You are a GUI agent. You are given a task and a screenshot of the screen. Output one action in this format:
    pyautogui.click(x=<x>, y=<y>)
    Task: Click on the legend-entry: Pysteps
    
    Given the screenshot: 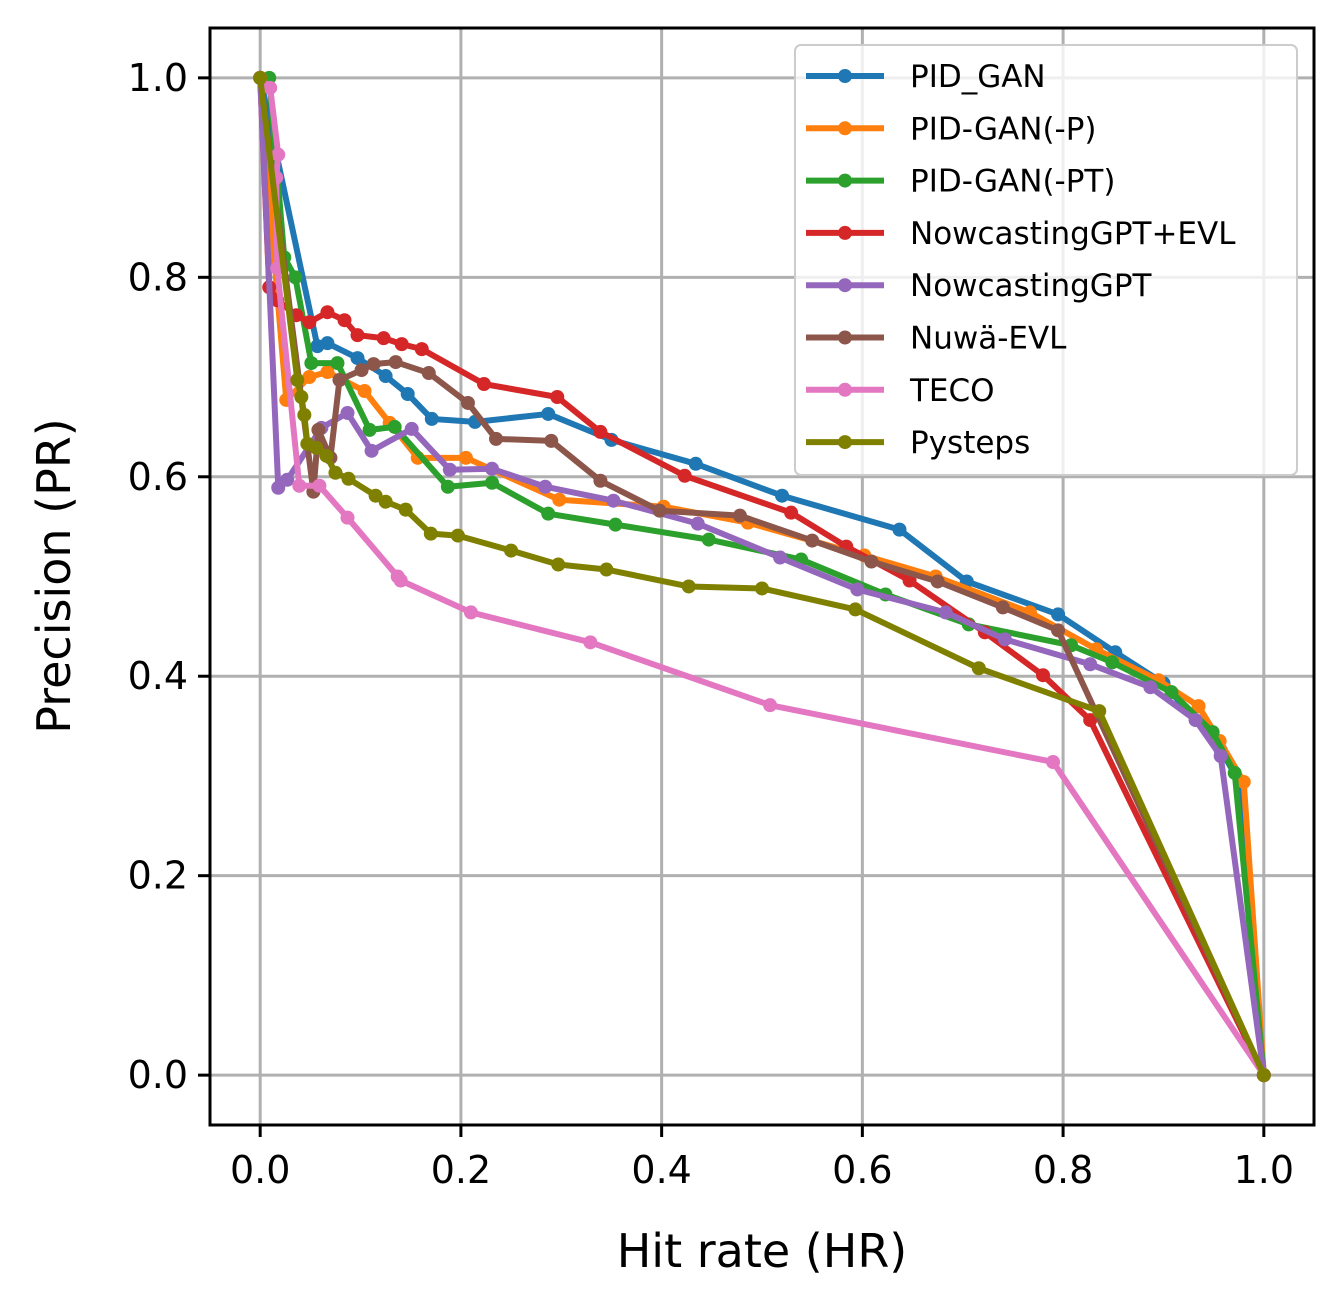 What is the action you would take?
    pyautogui.click(x=918, y=443)
    